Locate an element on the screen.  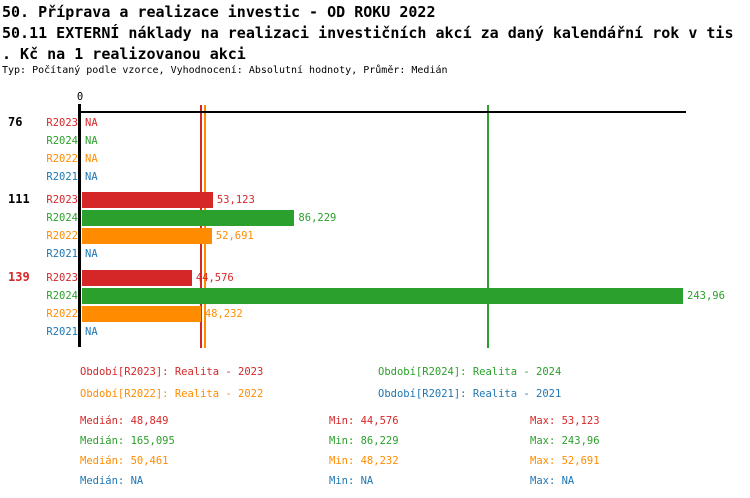
y-axis-line is located at coordinates (79, 225).